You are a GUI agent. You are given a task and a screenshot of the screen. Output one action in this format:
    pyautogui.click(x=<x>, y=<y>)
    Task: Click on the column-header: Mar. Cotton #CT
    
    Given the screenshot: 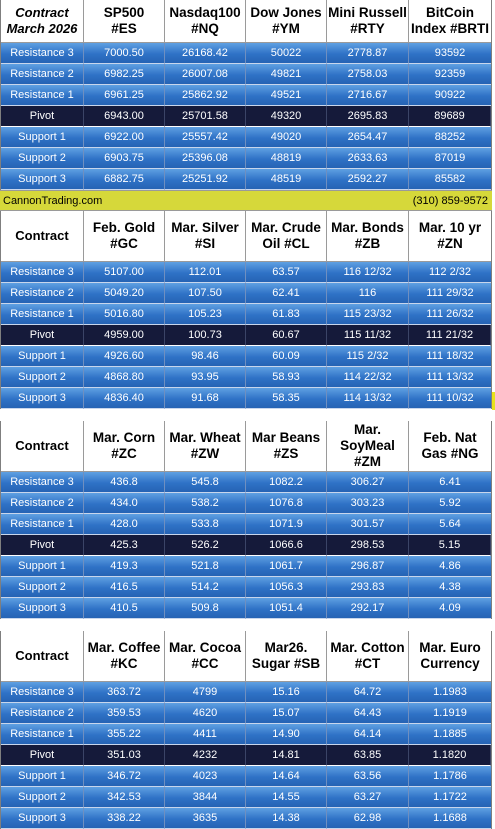 What is the action you would take?
    pyautogui.click(x=368, y=656)
    